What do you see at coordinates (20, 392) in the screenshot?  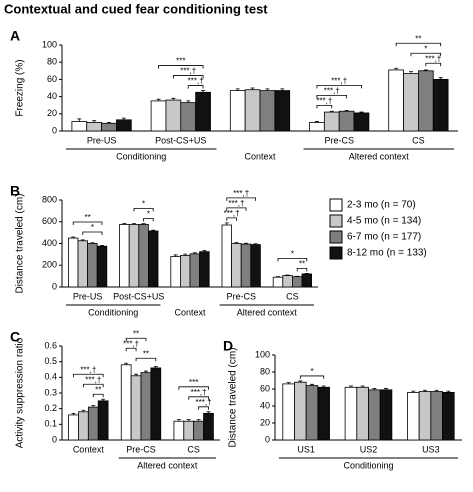 I see `y-axis-label: Activity suppression ratio` at bounding box center [20, 392].